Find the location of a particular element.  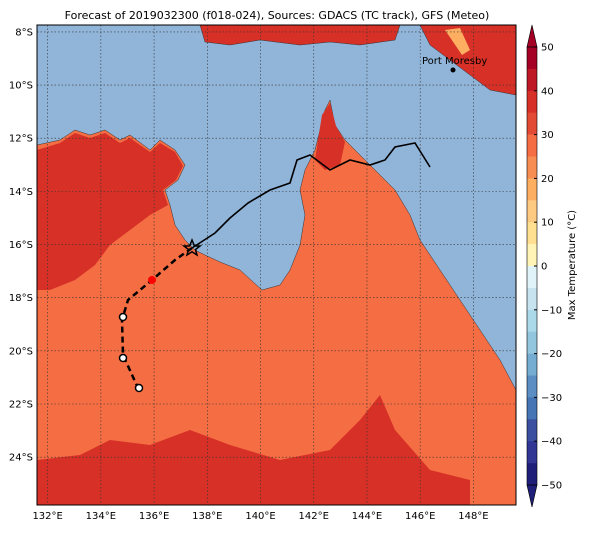

colorbar-tick-label: 50 is located at coordinates (547, 48).